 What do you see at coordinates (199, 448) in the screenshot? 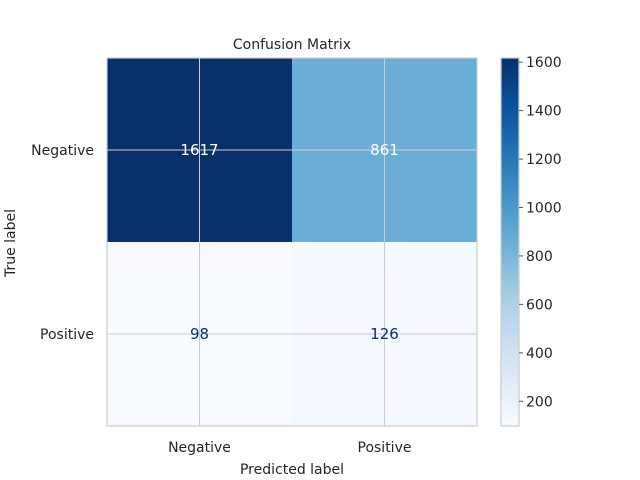
I see `x-tick-label: Negative` at bounding box center [199, 448].